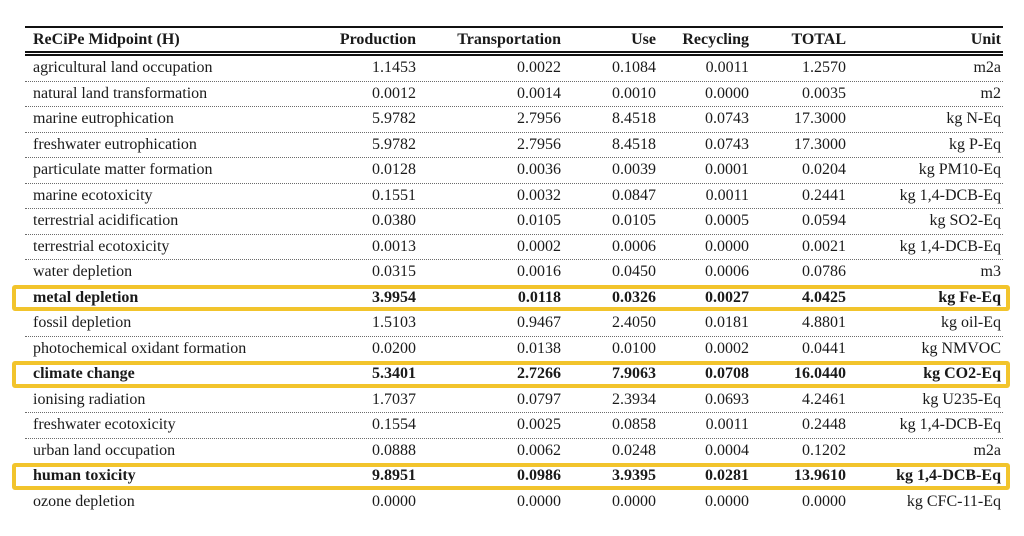 The image size is (1024, 536). Describe the element at coordinates (140, 348) in the screenshot. I see `impact-category-label: photochemical oxidant formation` at that location.